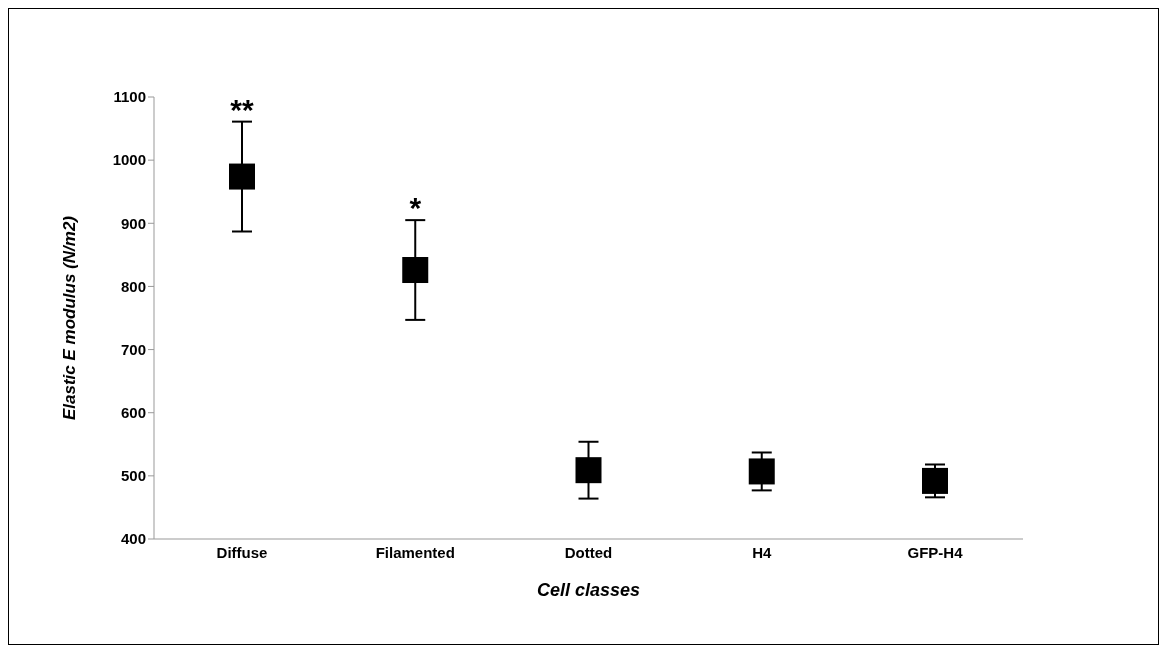 The image size is (1167, 653). I want to click on y-tick-label: 500, so click(133, 476).